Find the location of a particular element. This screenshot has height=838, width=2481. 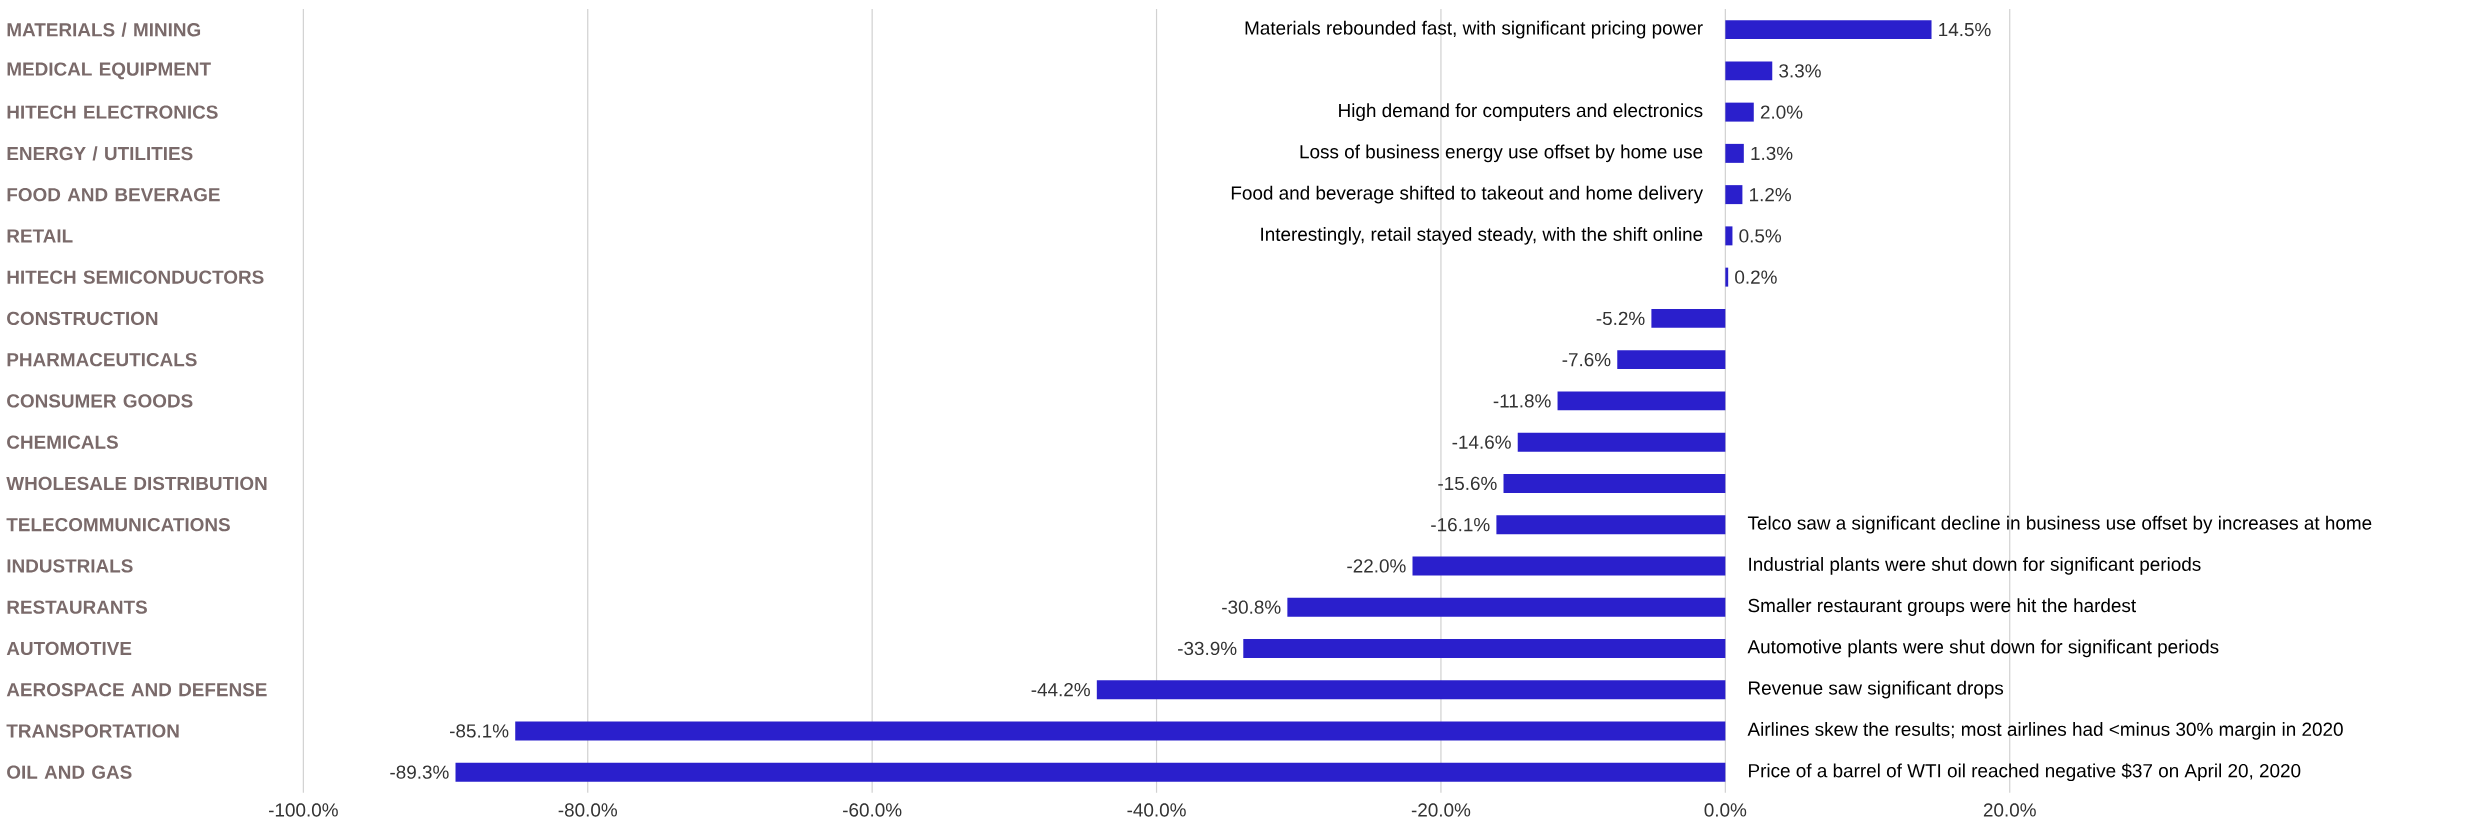

data-label: 1.3% is located at coordinates (1772, 153).